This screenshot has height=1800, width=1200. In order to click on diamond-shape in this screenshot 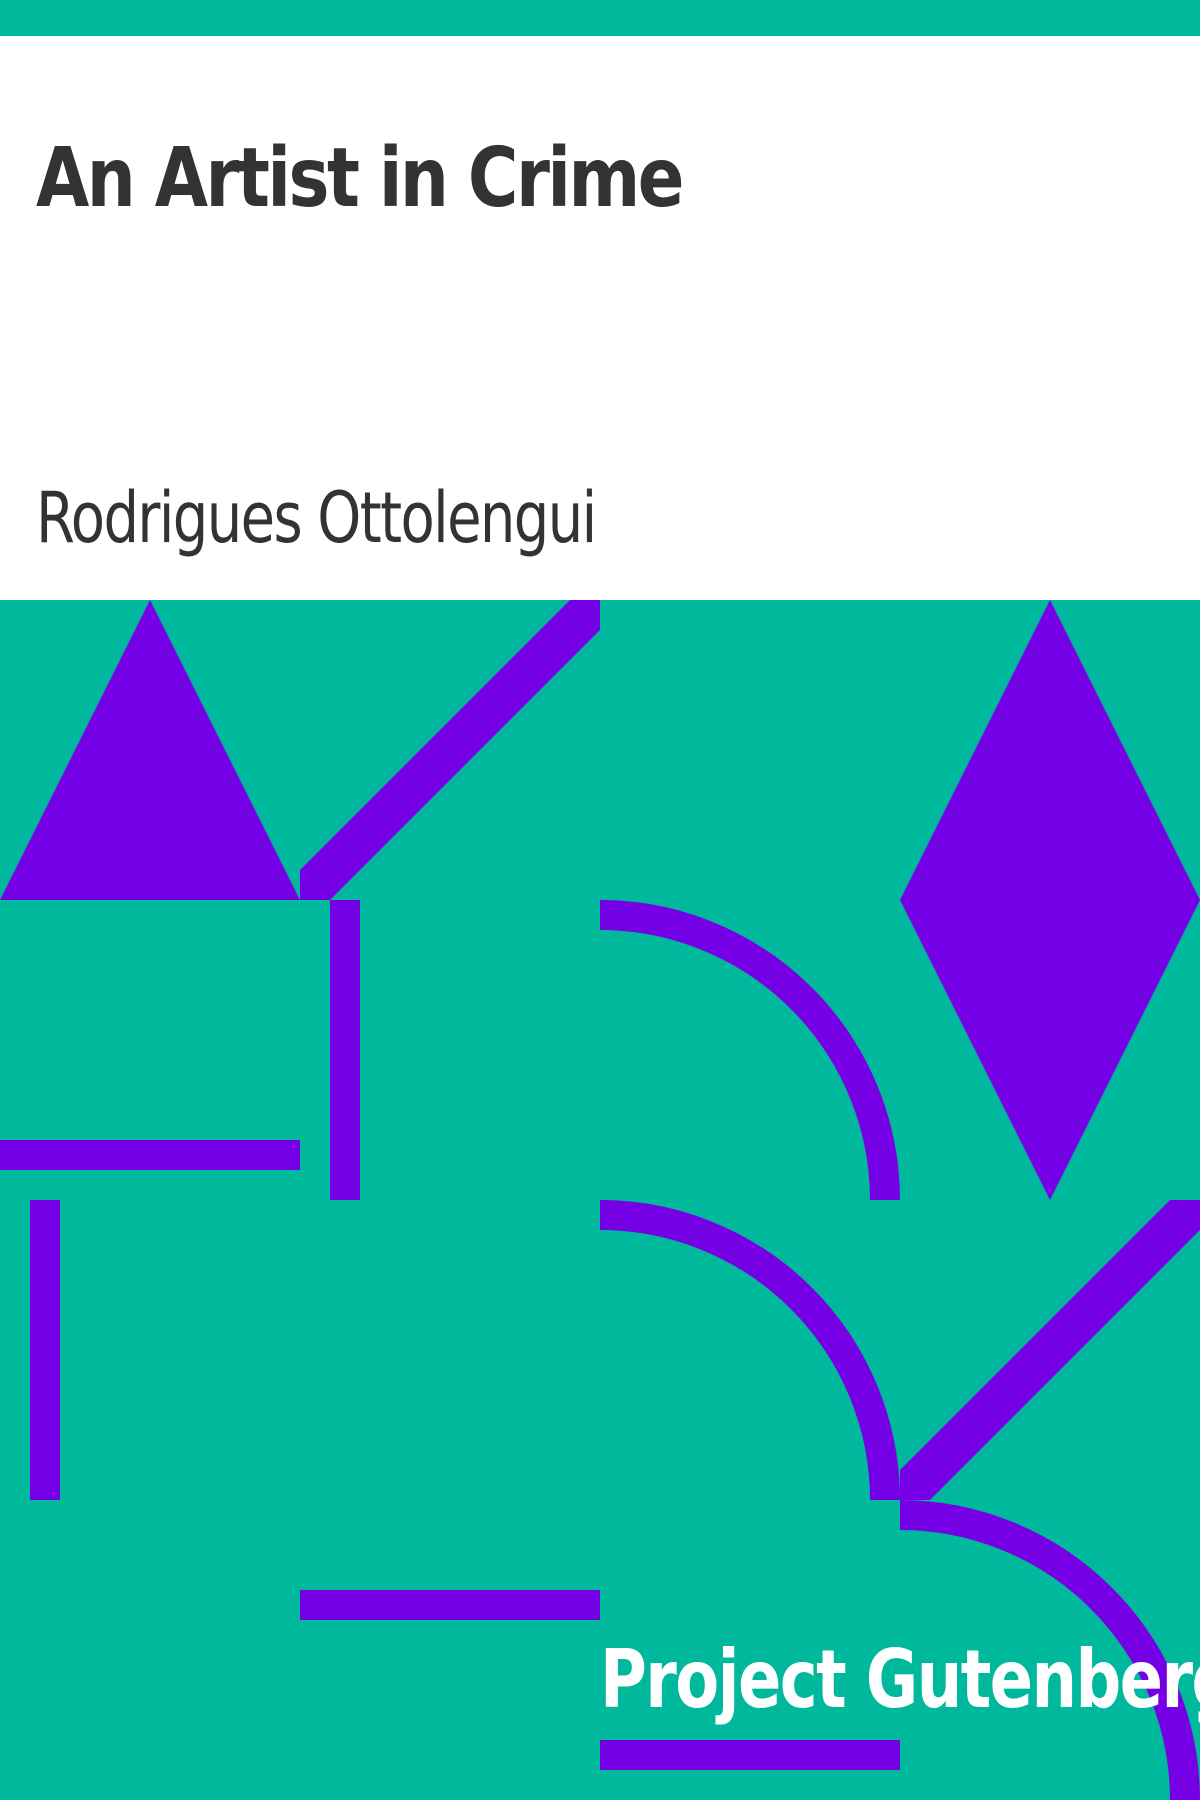, I will do `click(1050, 900)`.